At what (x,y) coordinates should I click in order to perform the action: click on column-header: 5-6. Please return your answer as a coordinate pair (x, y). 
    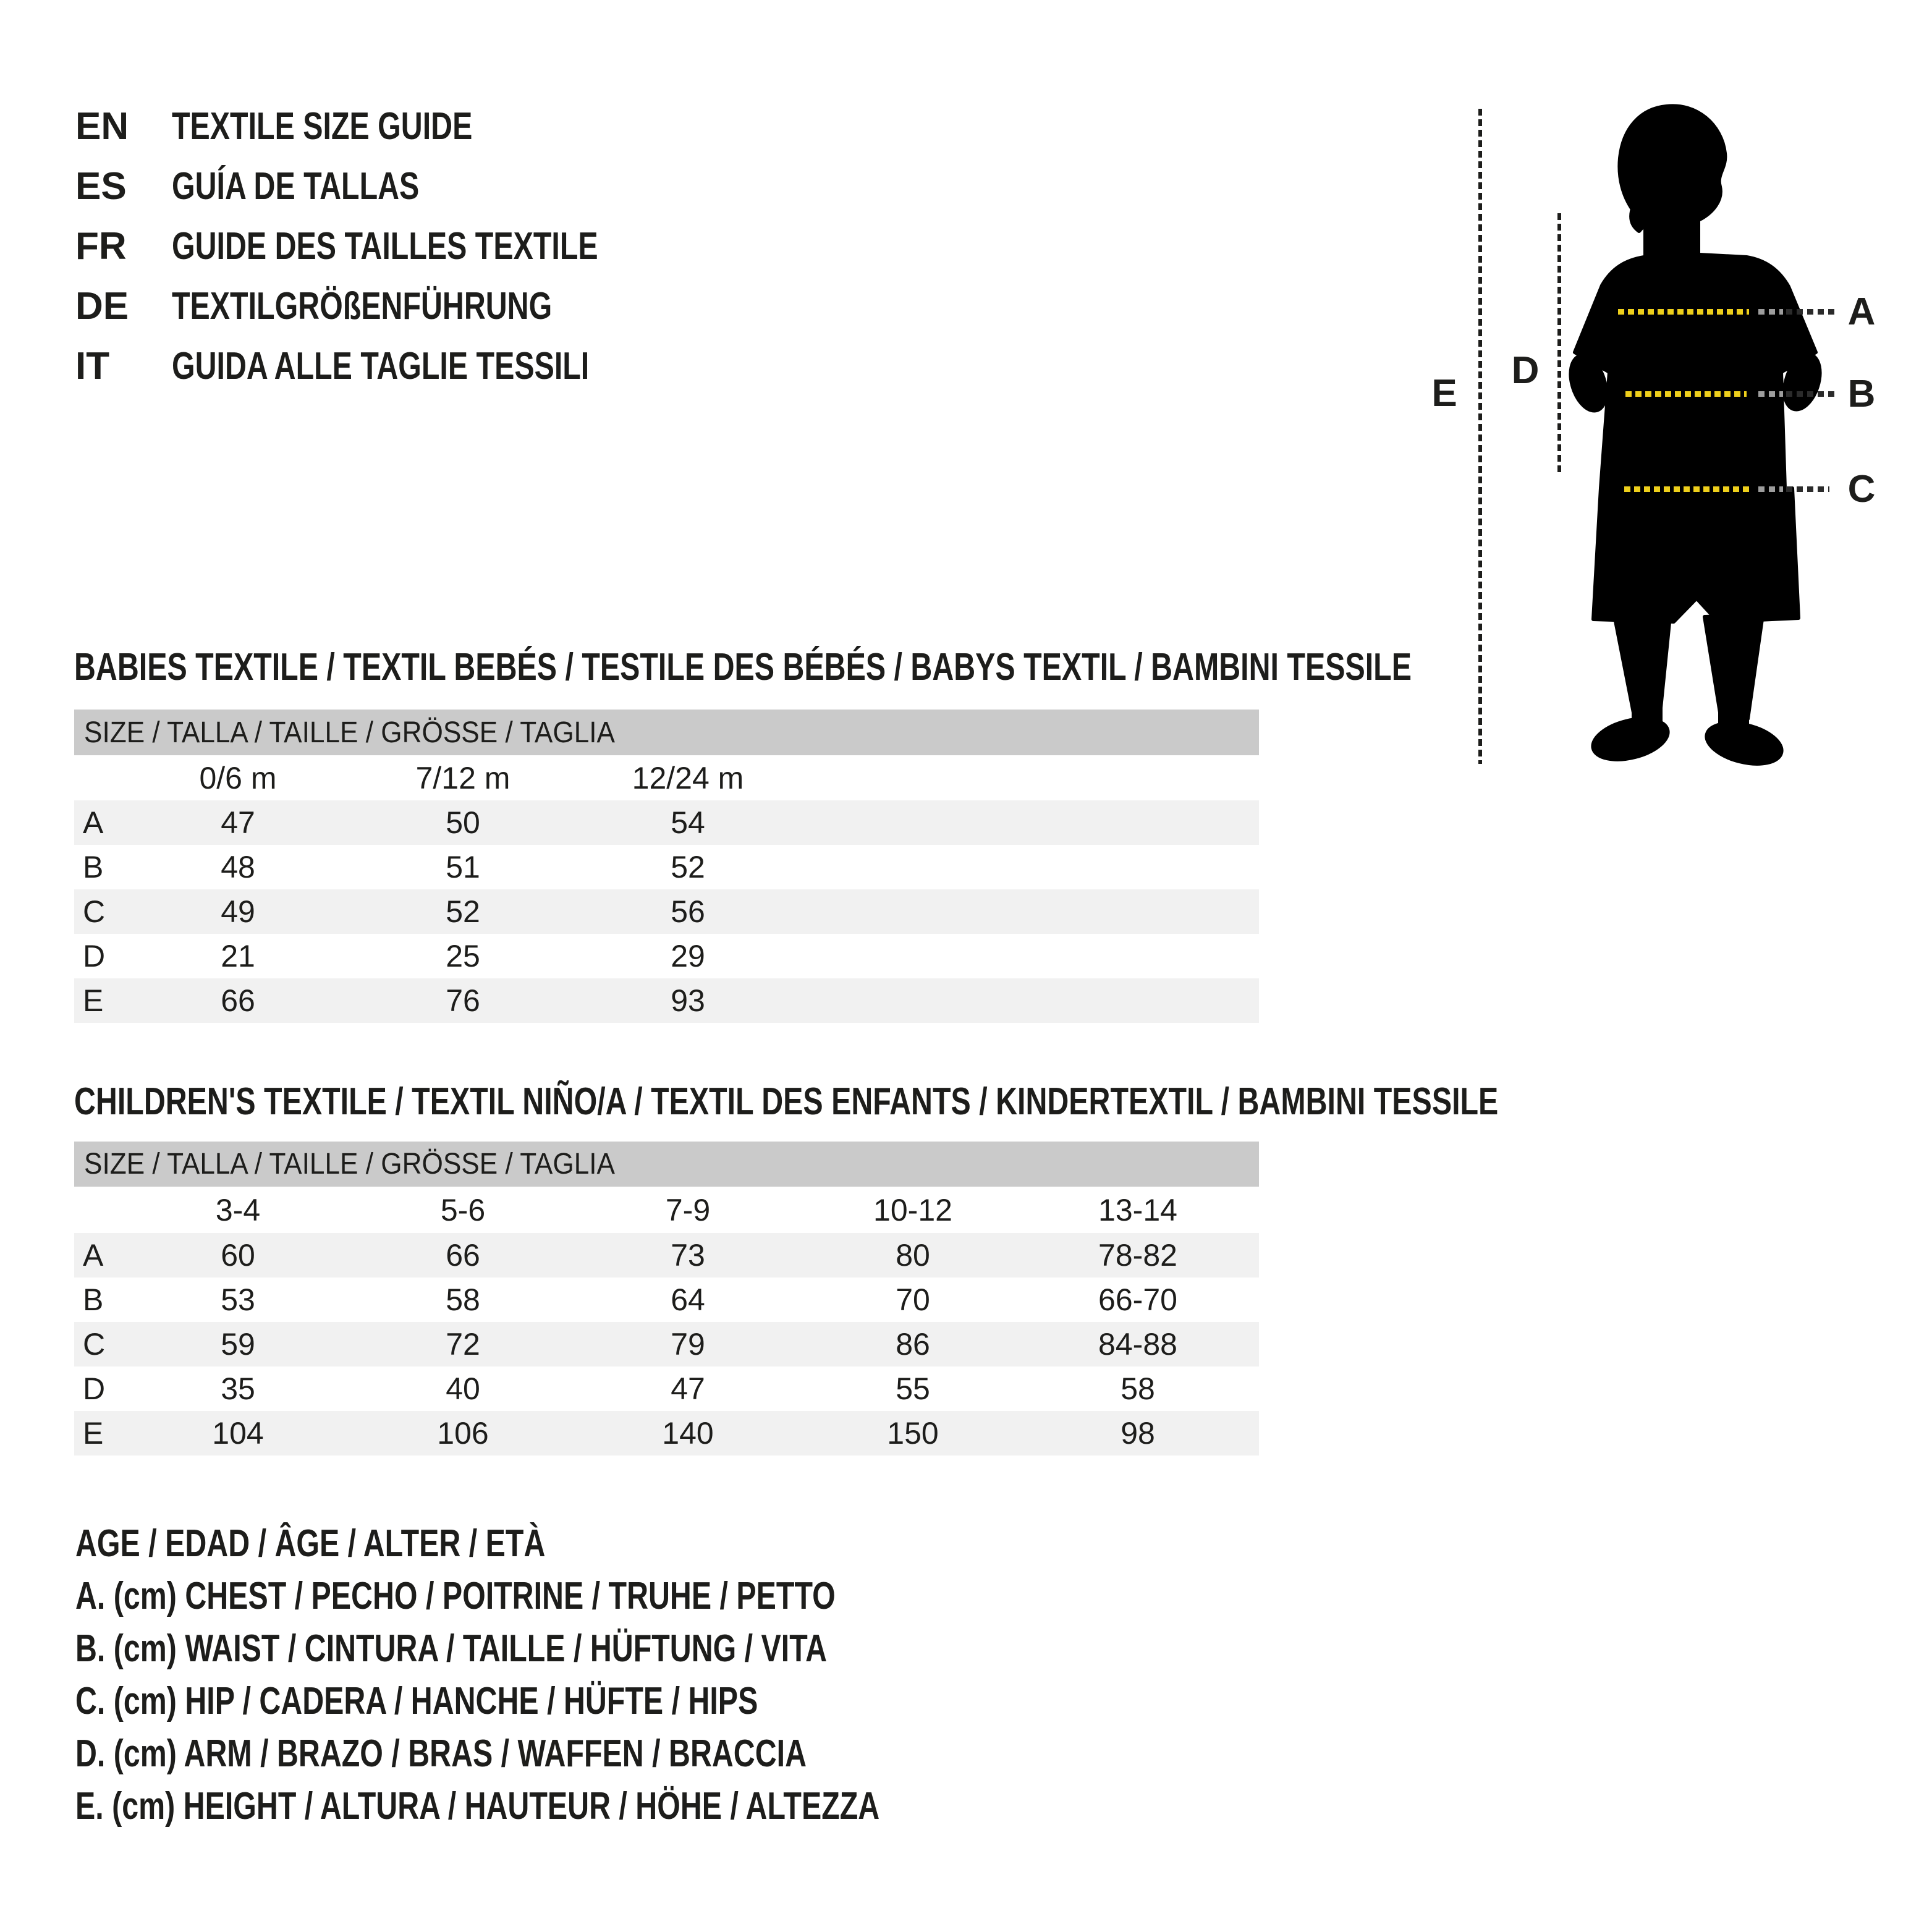
    Looking at the image, I should click on (463, 1209).